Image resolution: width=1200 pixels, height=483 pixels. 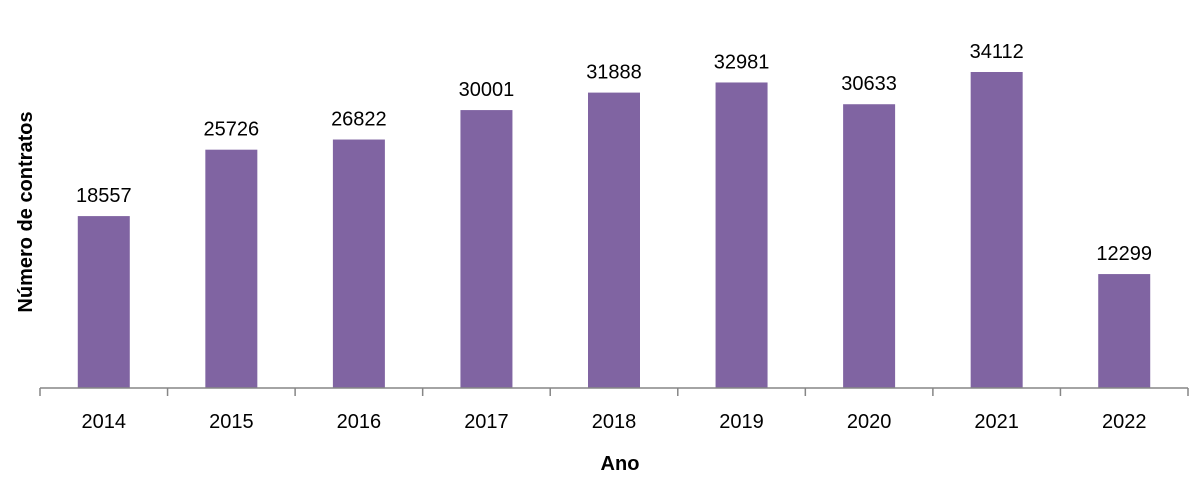 What do you see at coordinates (869, 422) in the screenshot?
I see `x-tick-label-2020: 2020` at bounding box center [869, 422].